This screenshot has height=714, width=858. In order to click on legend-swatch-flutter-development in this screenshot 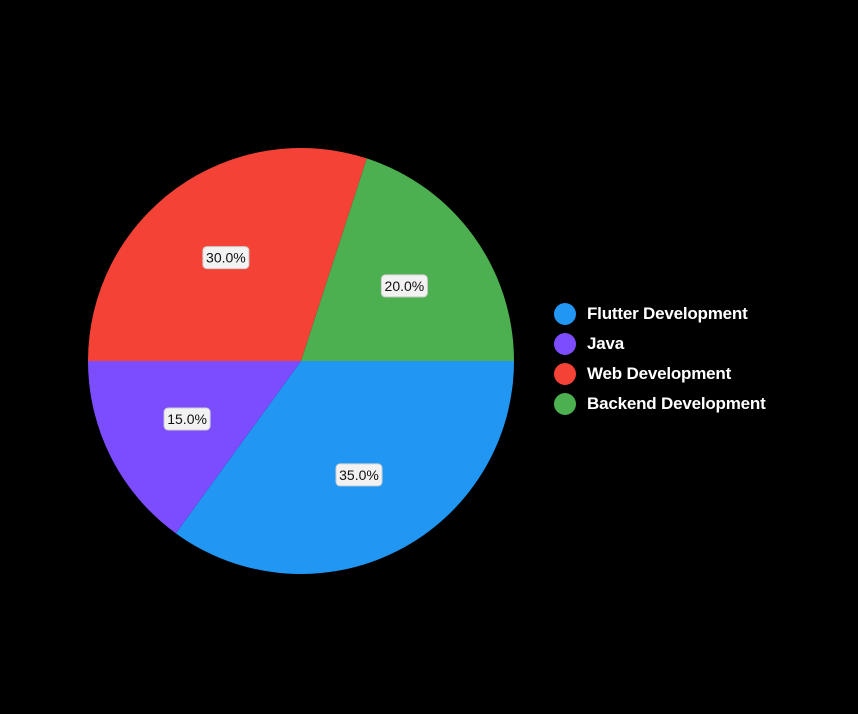, I will do `click(565, 314)`.